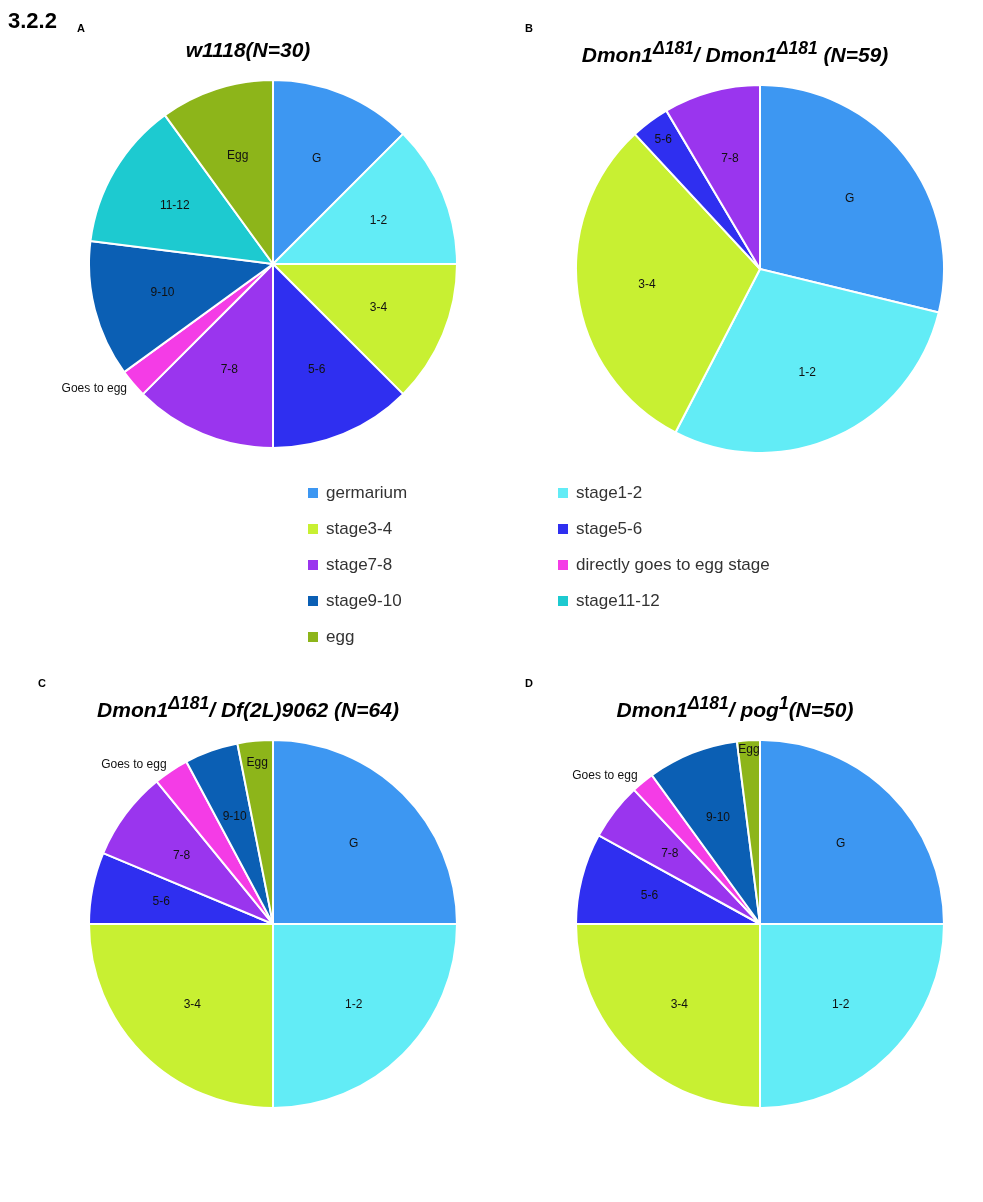 The image size is (983, 1202). Describe the element at coordinates (367, 493) in the screenshot. I see `legend-label: germarium` at that location.